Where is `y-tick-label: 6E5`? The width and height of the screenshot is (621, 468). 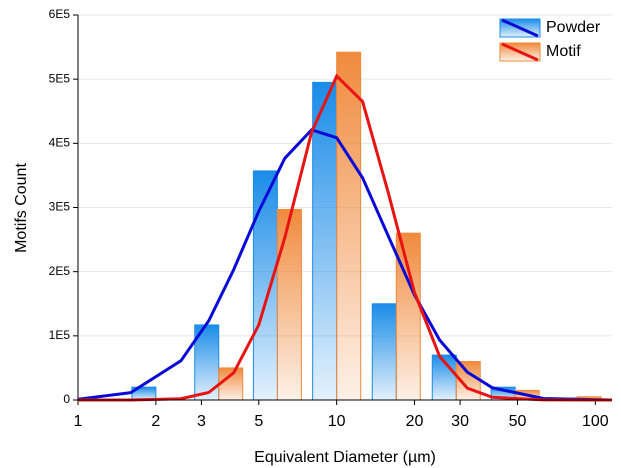
y-tick-label: 6E5 is located at coordinates (60, 14).